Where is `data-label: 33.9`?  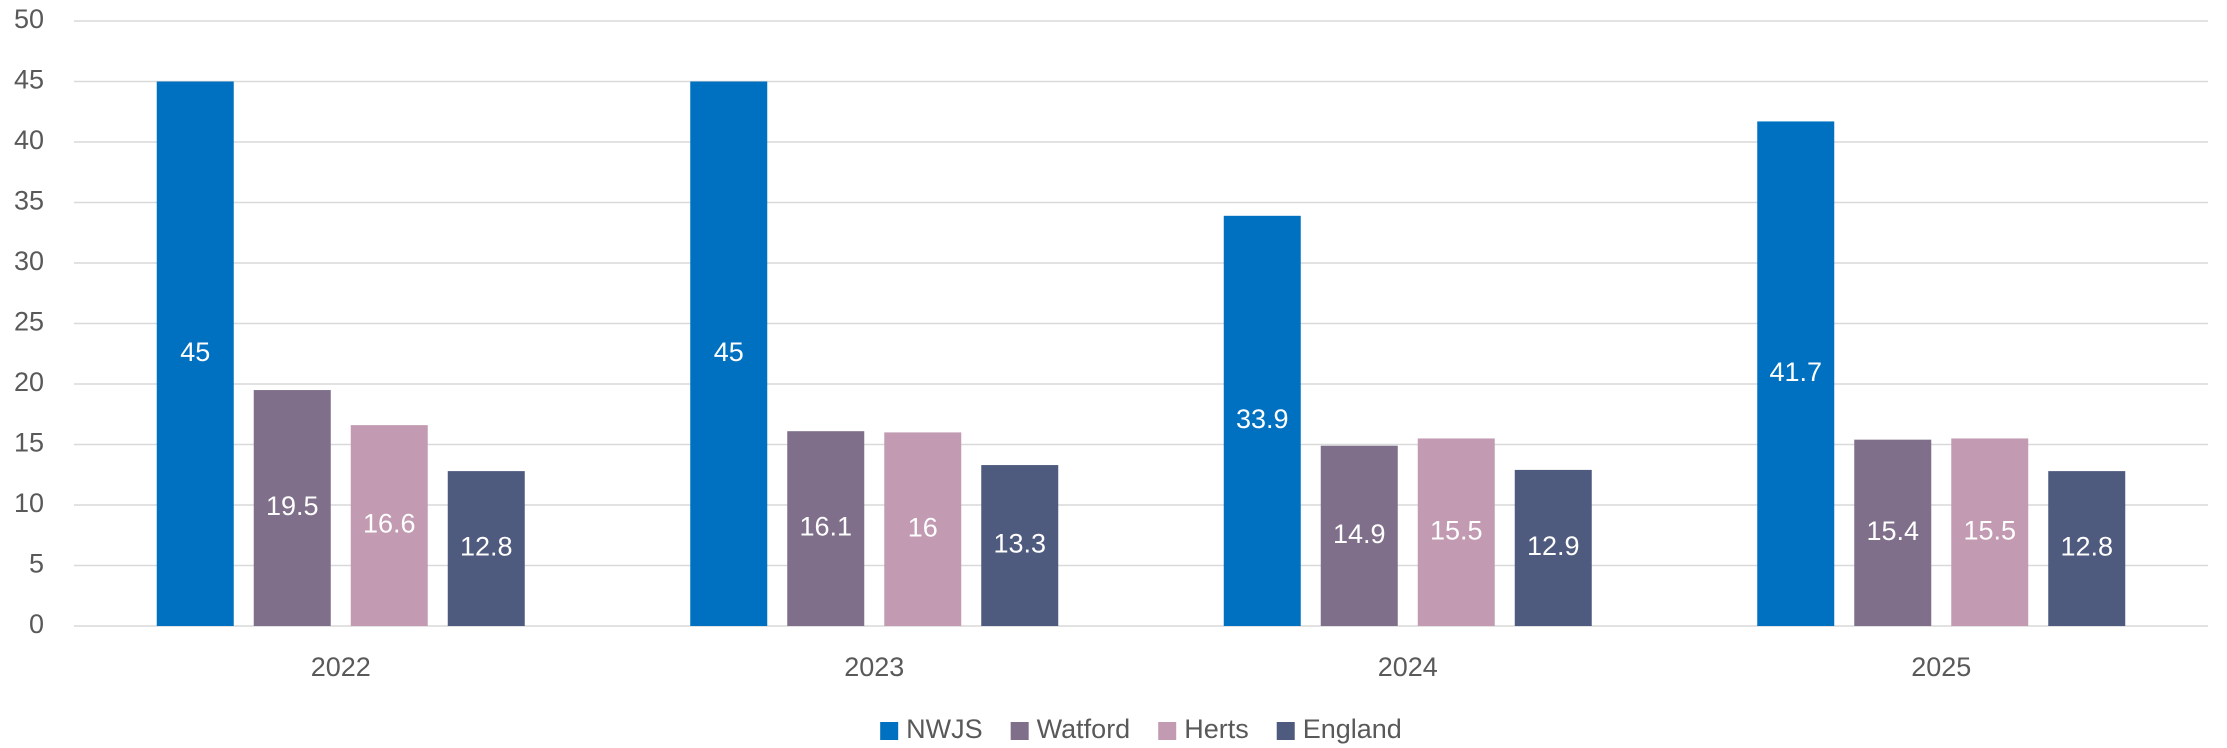
data-label: 33.9 is located at coordinates (1262, 419).